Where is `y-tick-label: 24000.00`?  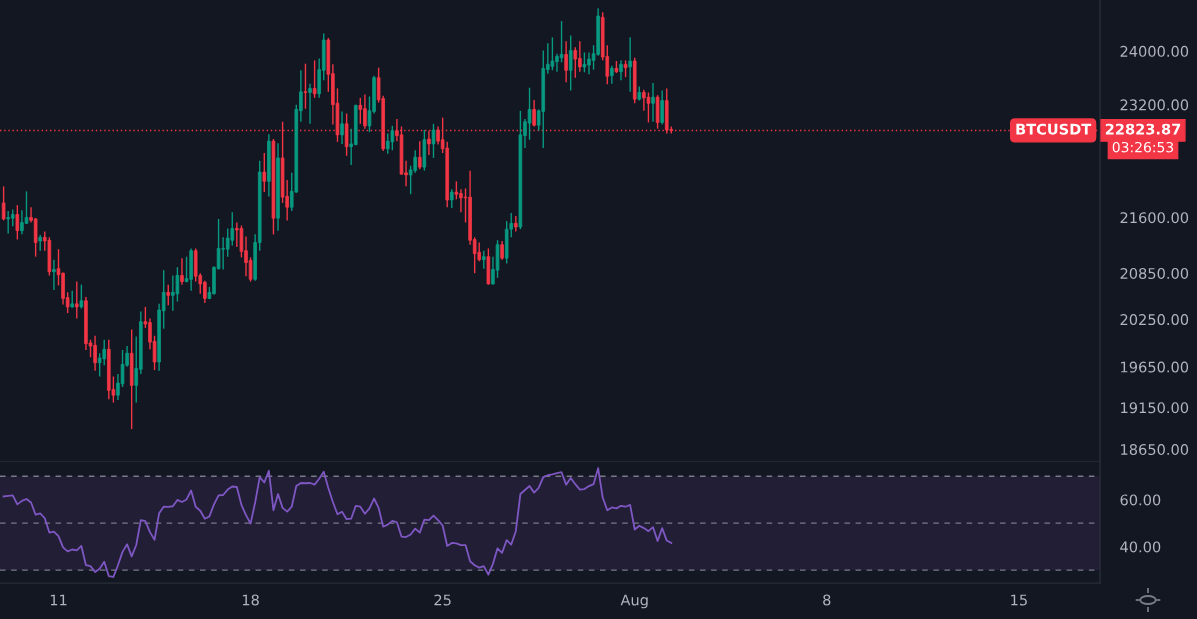
y-tick-label: 24000.00 is located at coordinates (1154, 51).